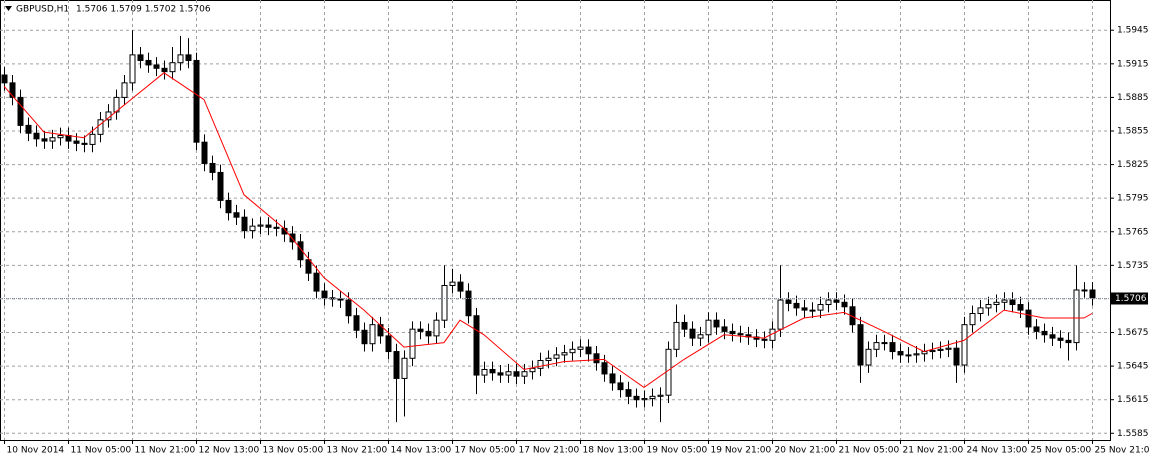 This screenshot has height=459, width=1149. Describe the element at coordinates (1133, 31) in the screenshot. I see `y-tick-label: 1.5945` at that location.